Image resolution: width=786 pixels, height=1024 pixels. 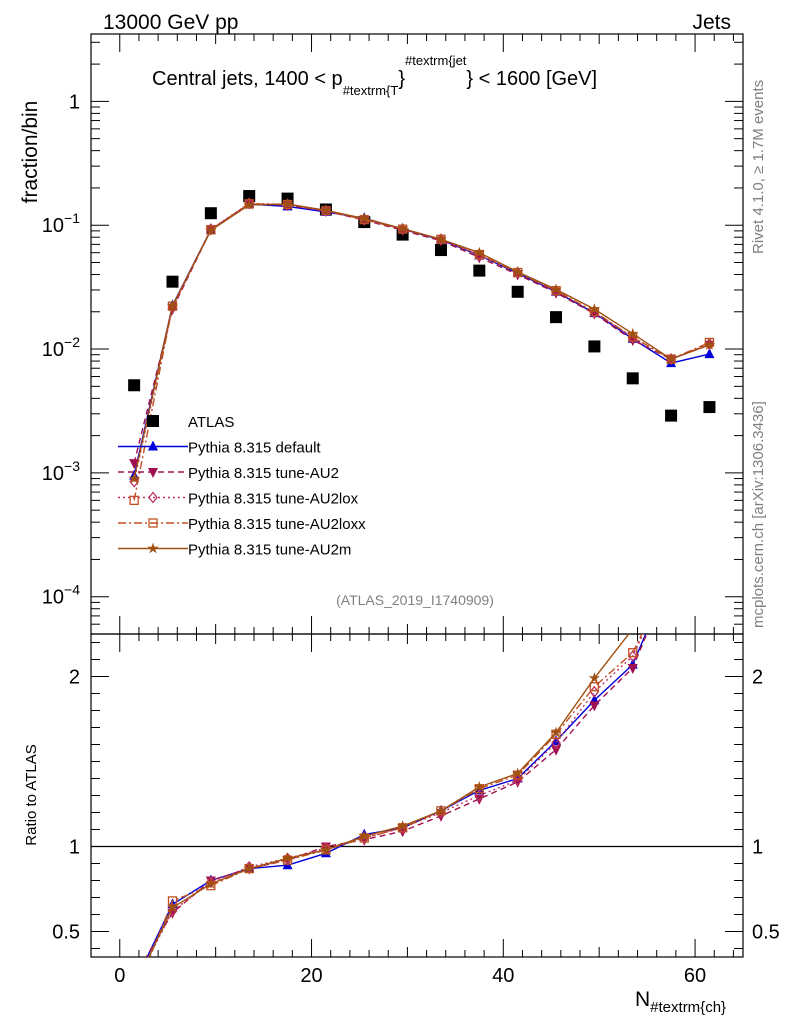 What do you see at coordinates (531, 79) in the screenshot?
I see `chart-title-tail: } < 1600 [GeV]` at bounding box center [531, 79].